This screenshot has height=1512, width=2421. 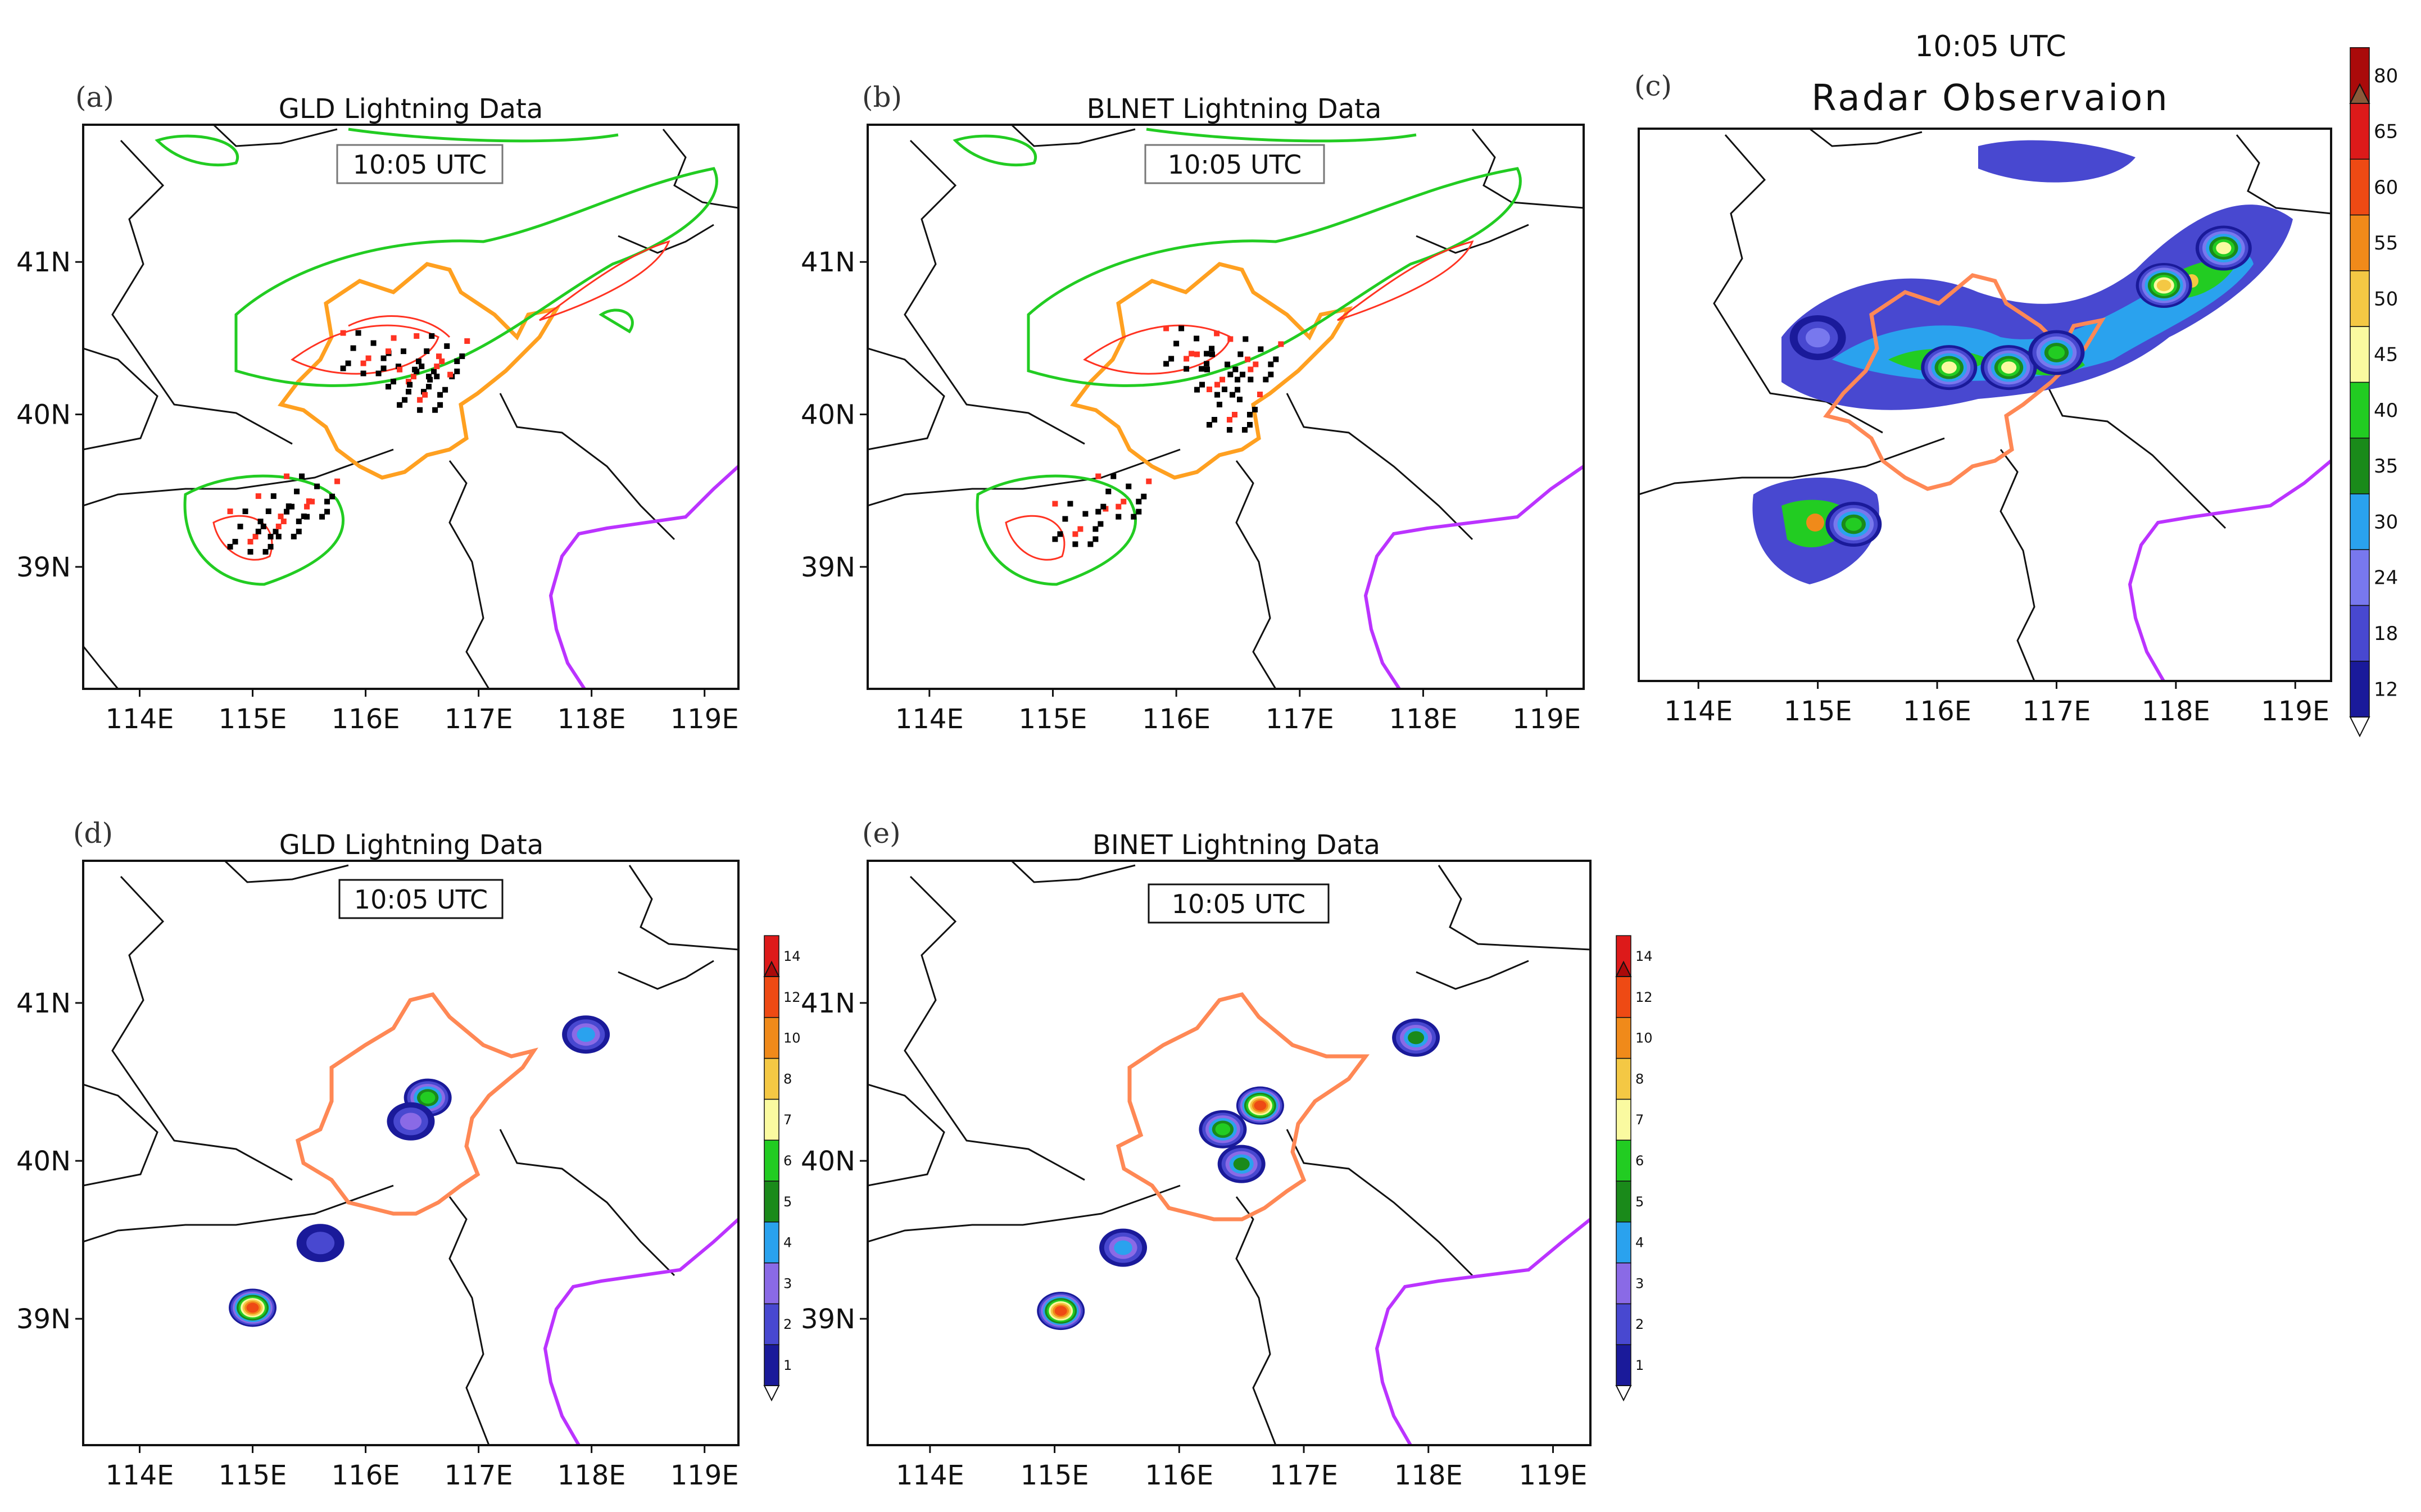 I want to click on panel-d-lightning-cells, so click(x=419, y=1171).